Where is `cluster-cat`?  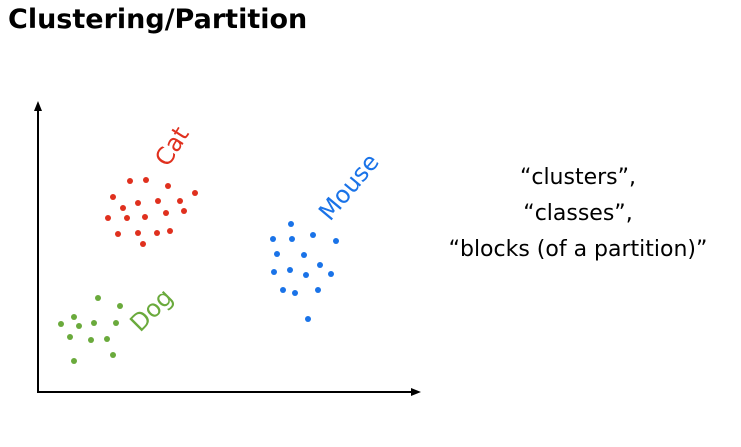
cluster-cat is located at coordinates (151, 212).